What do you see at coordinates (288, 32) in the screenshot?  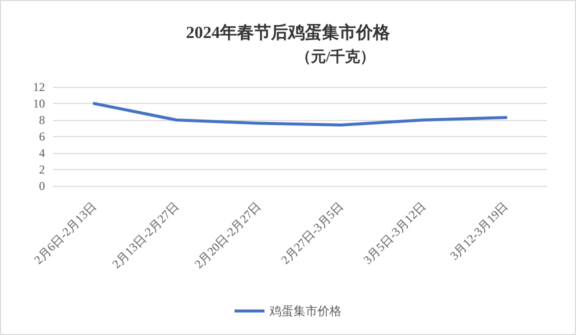 I see `chart-title: 2024年春节后鸡蛋集市价格` at bounding box center [288, 32].